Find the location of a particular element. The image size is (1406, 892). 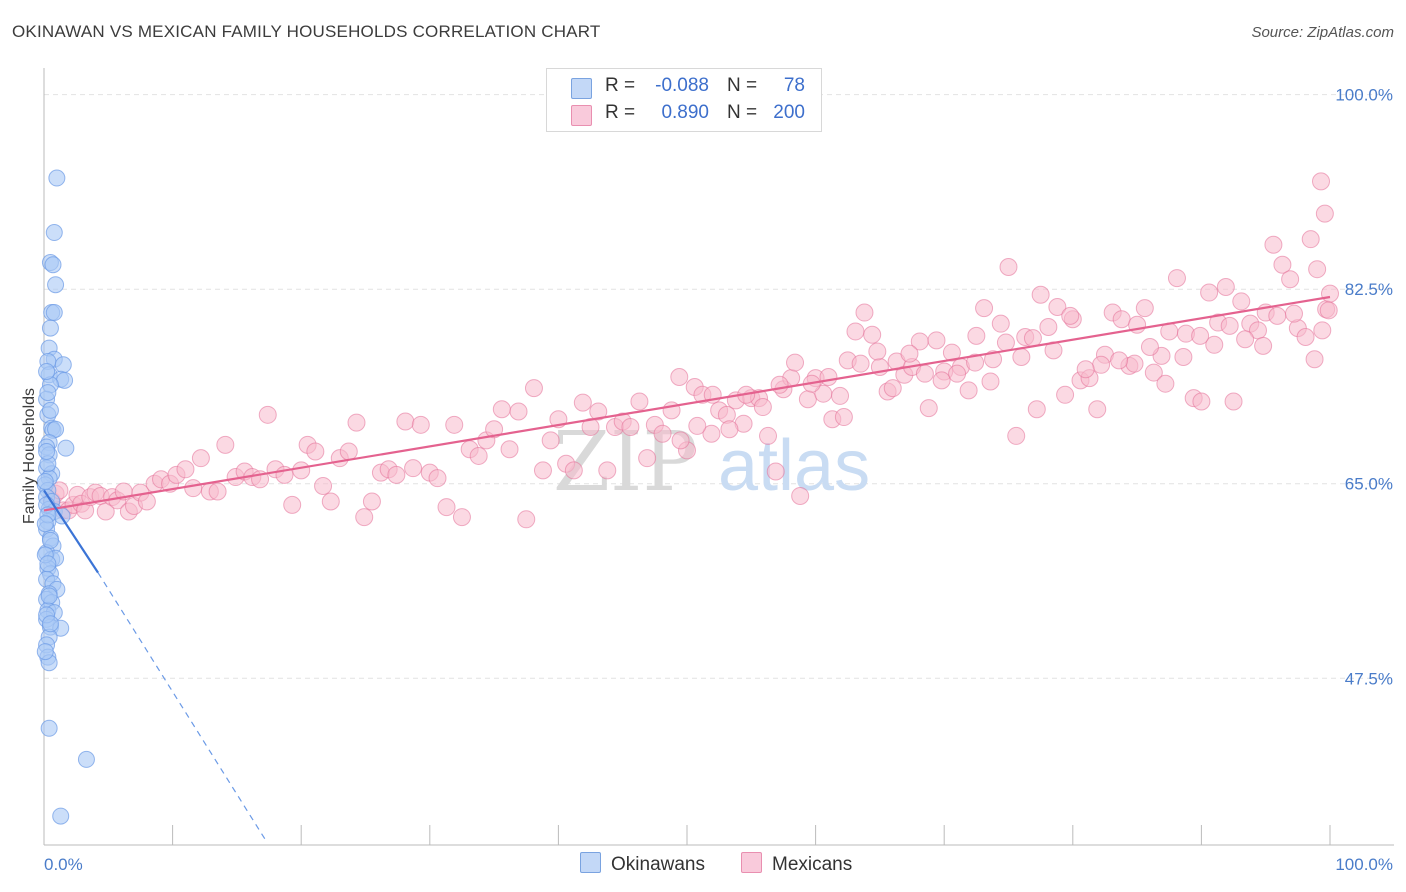

bottom-legend-okinawans: Okinawans is located at coordinates (642, 864).